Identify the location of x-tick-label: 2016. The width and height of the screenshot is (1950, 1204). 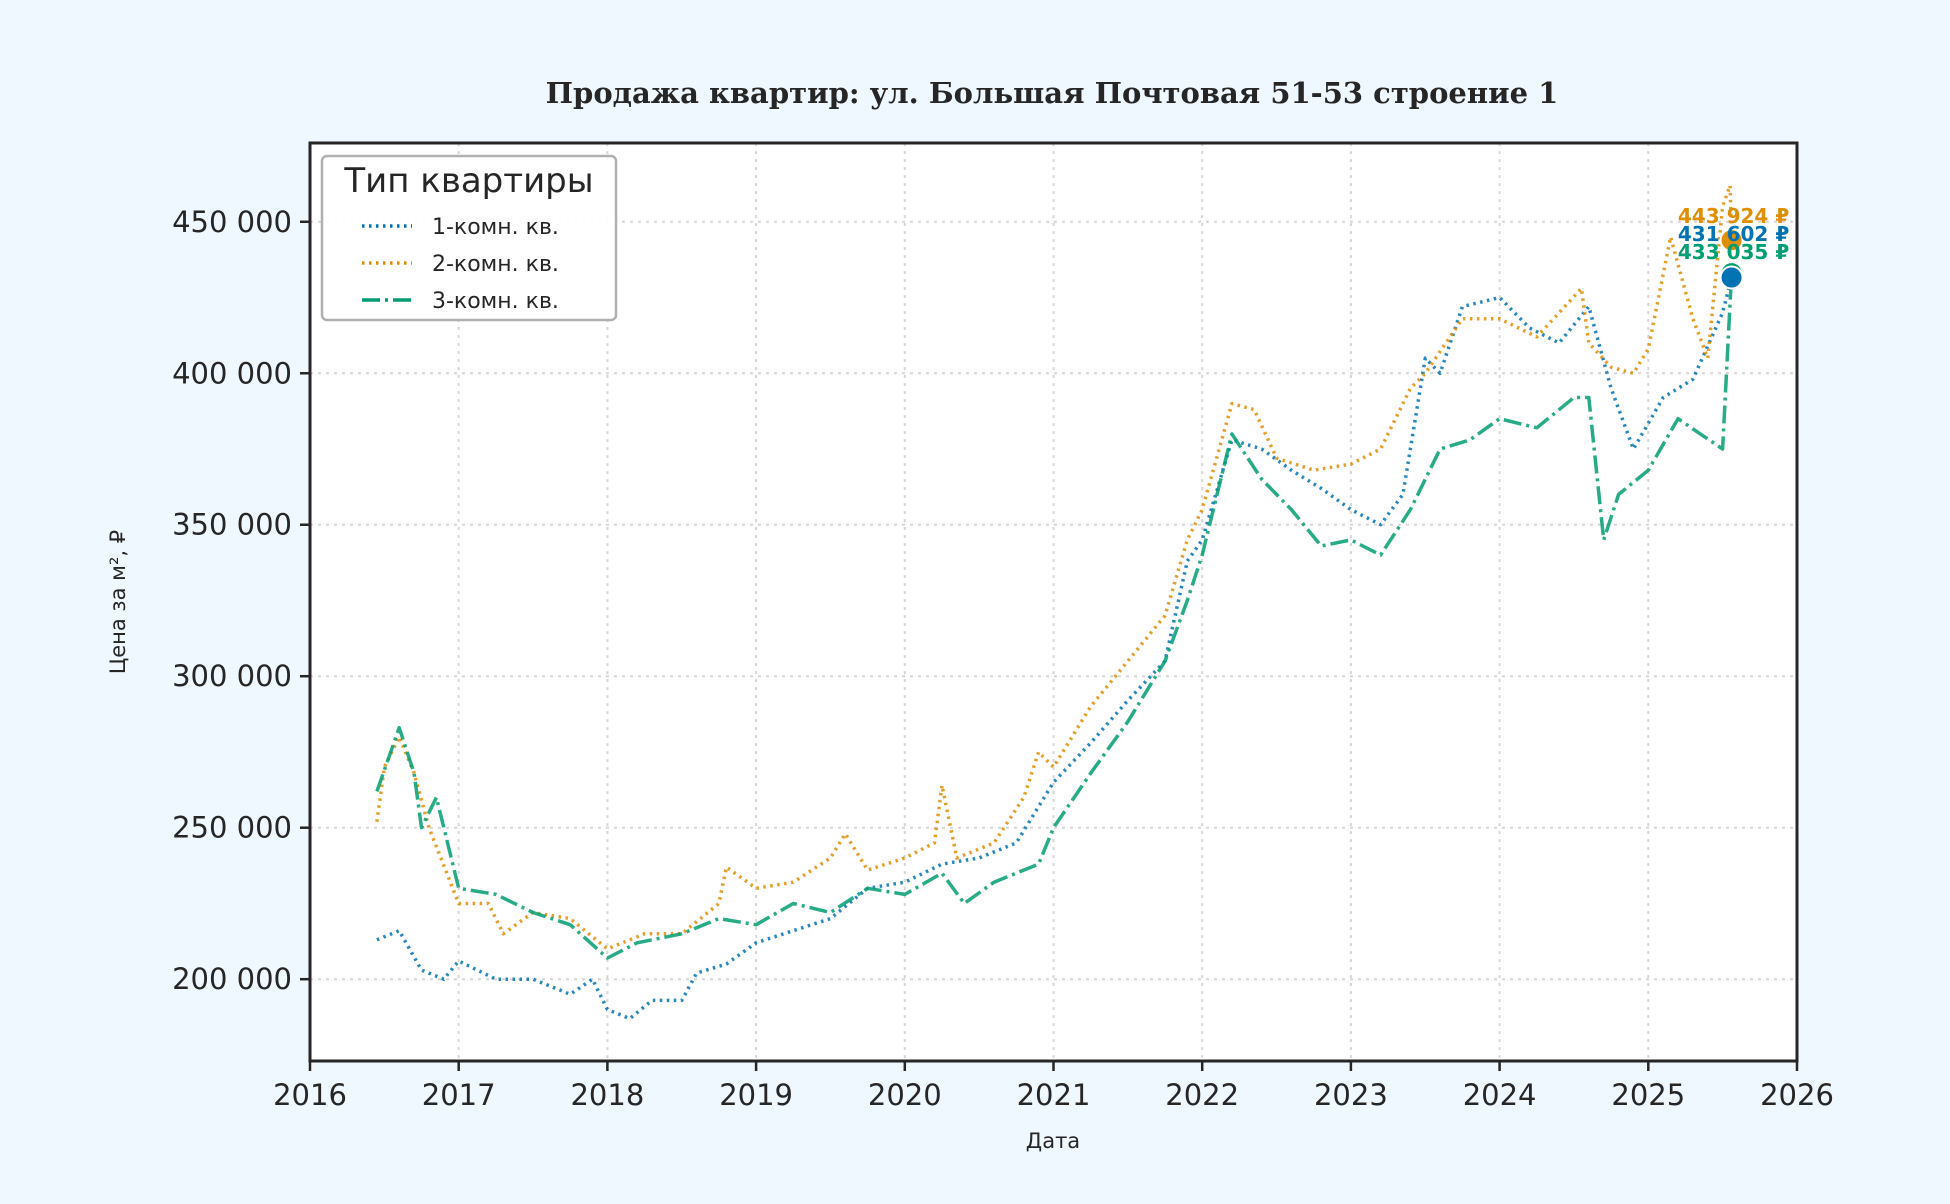
(310, 1095).